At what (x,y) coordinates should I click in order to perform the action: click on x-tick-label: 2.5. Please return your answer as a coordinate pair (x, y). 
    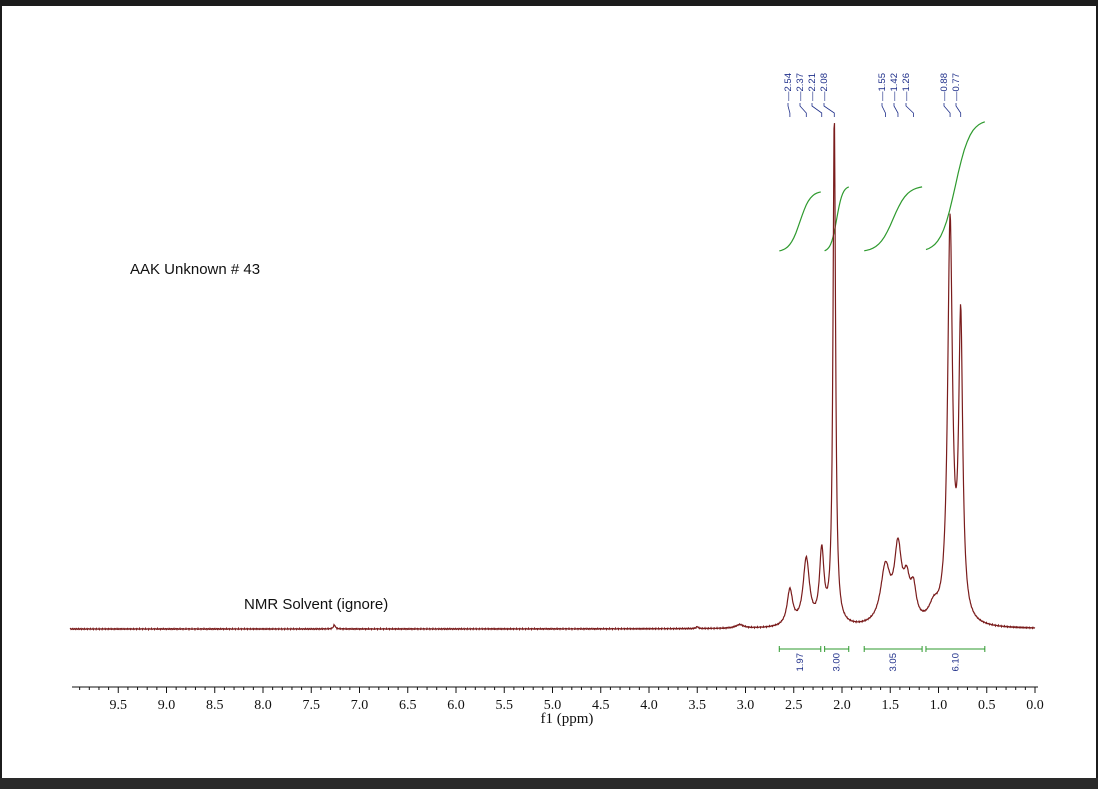
    Looking at the image, I should click on (794, 705).